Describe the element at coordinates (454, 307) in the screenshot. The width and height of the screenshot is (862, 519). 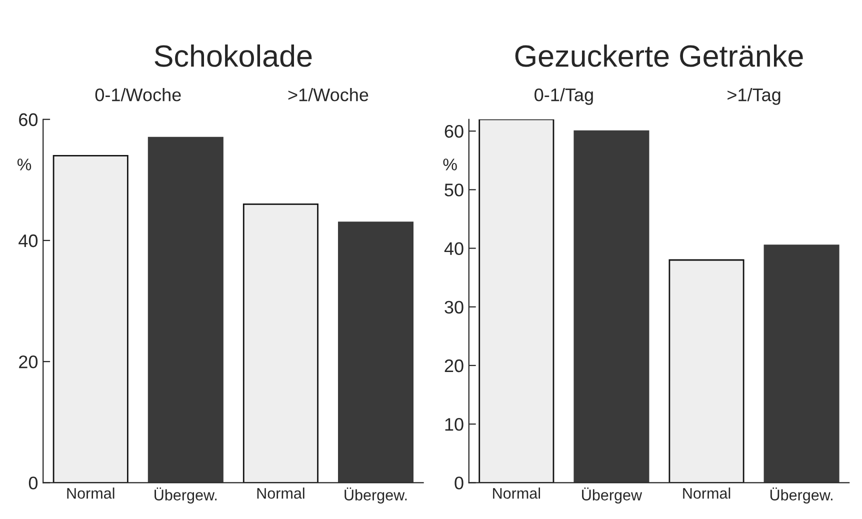
I see `y-tick-label: 30` at that location.